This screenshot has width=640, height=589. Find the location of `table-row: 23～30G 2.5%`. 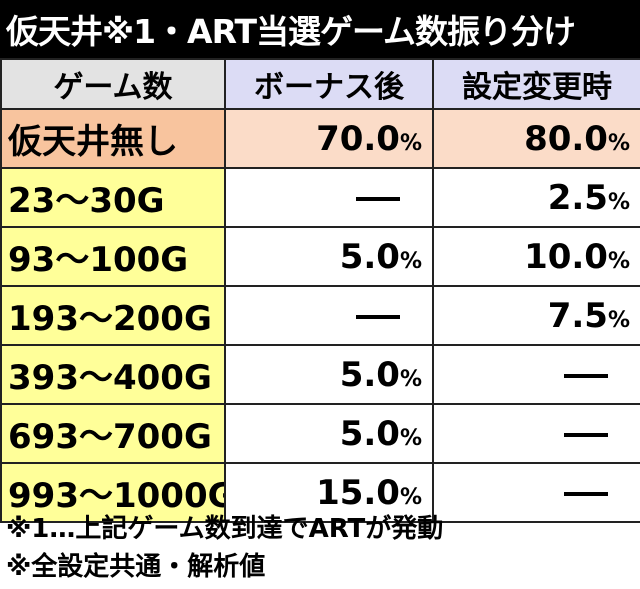

table-row: 23～30G 2.5% is located at coordinates (320, 197).